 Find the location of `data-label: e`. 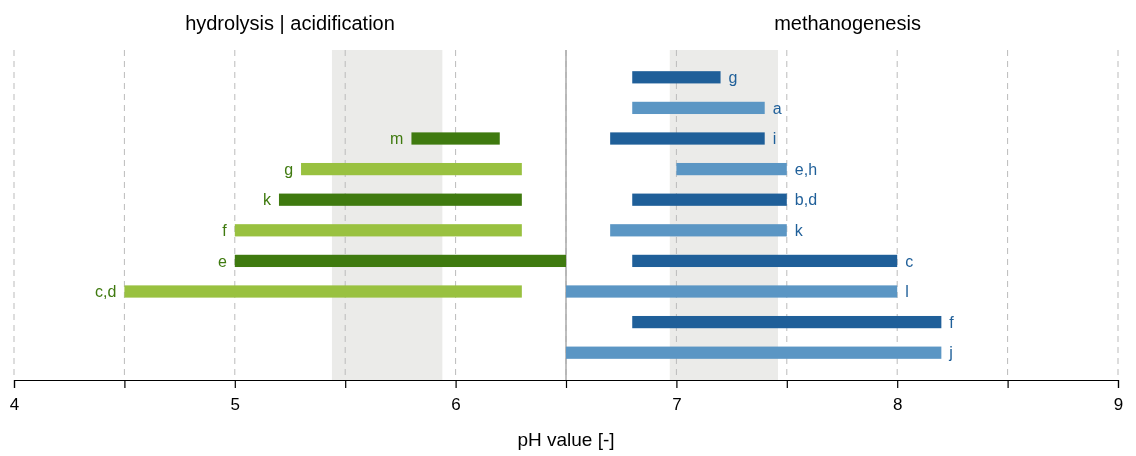

data-label: e is located at coordinates (222, 261).